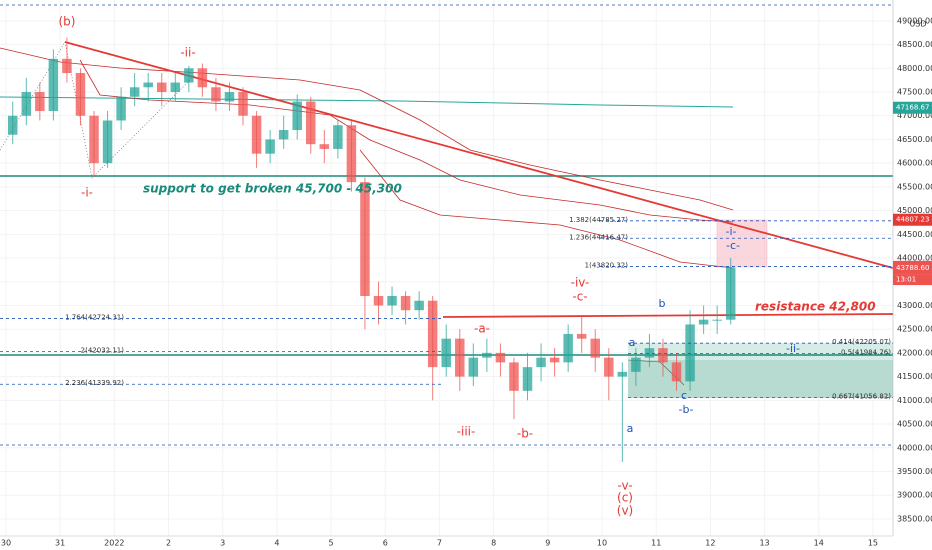 This screenshot has height=550, width=932. I want to click on wave-label: -b-, so click(525, 434).